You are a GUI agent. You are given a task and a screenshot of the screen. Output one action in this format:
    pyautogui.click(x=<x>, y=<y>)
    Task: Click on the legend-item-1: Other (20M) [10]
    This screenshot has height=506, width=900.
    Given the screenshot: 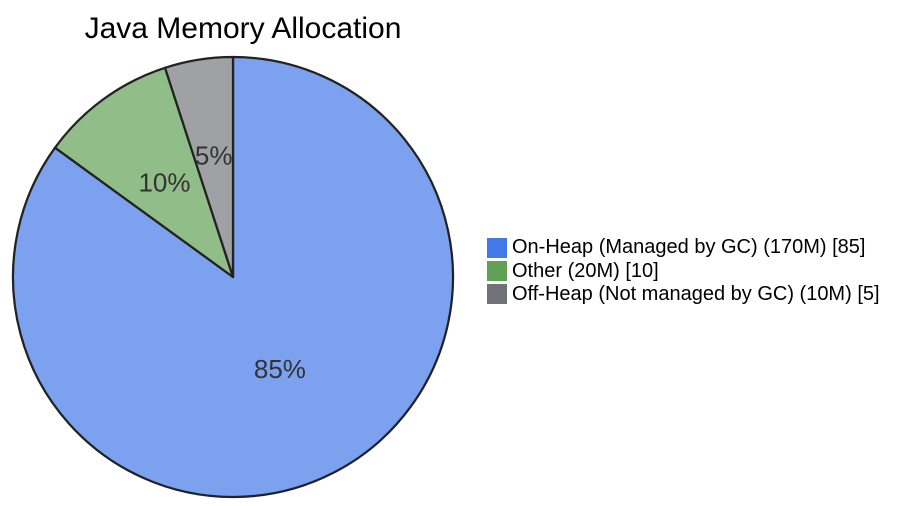 What is the action you would take?
    pyautogui.click(x=683, y=270)
    